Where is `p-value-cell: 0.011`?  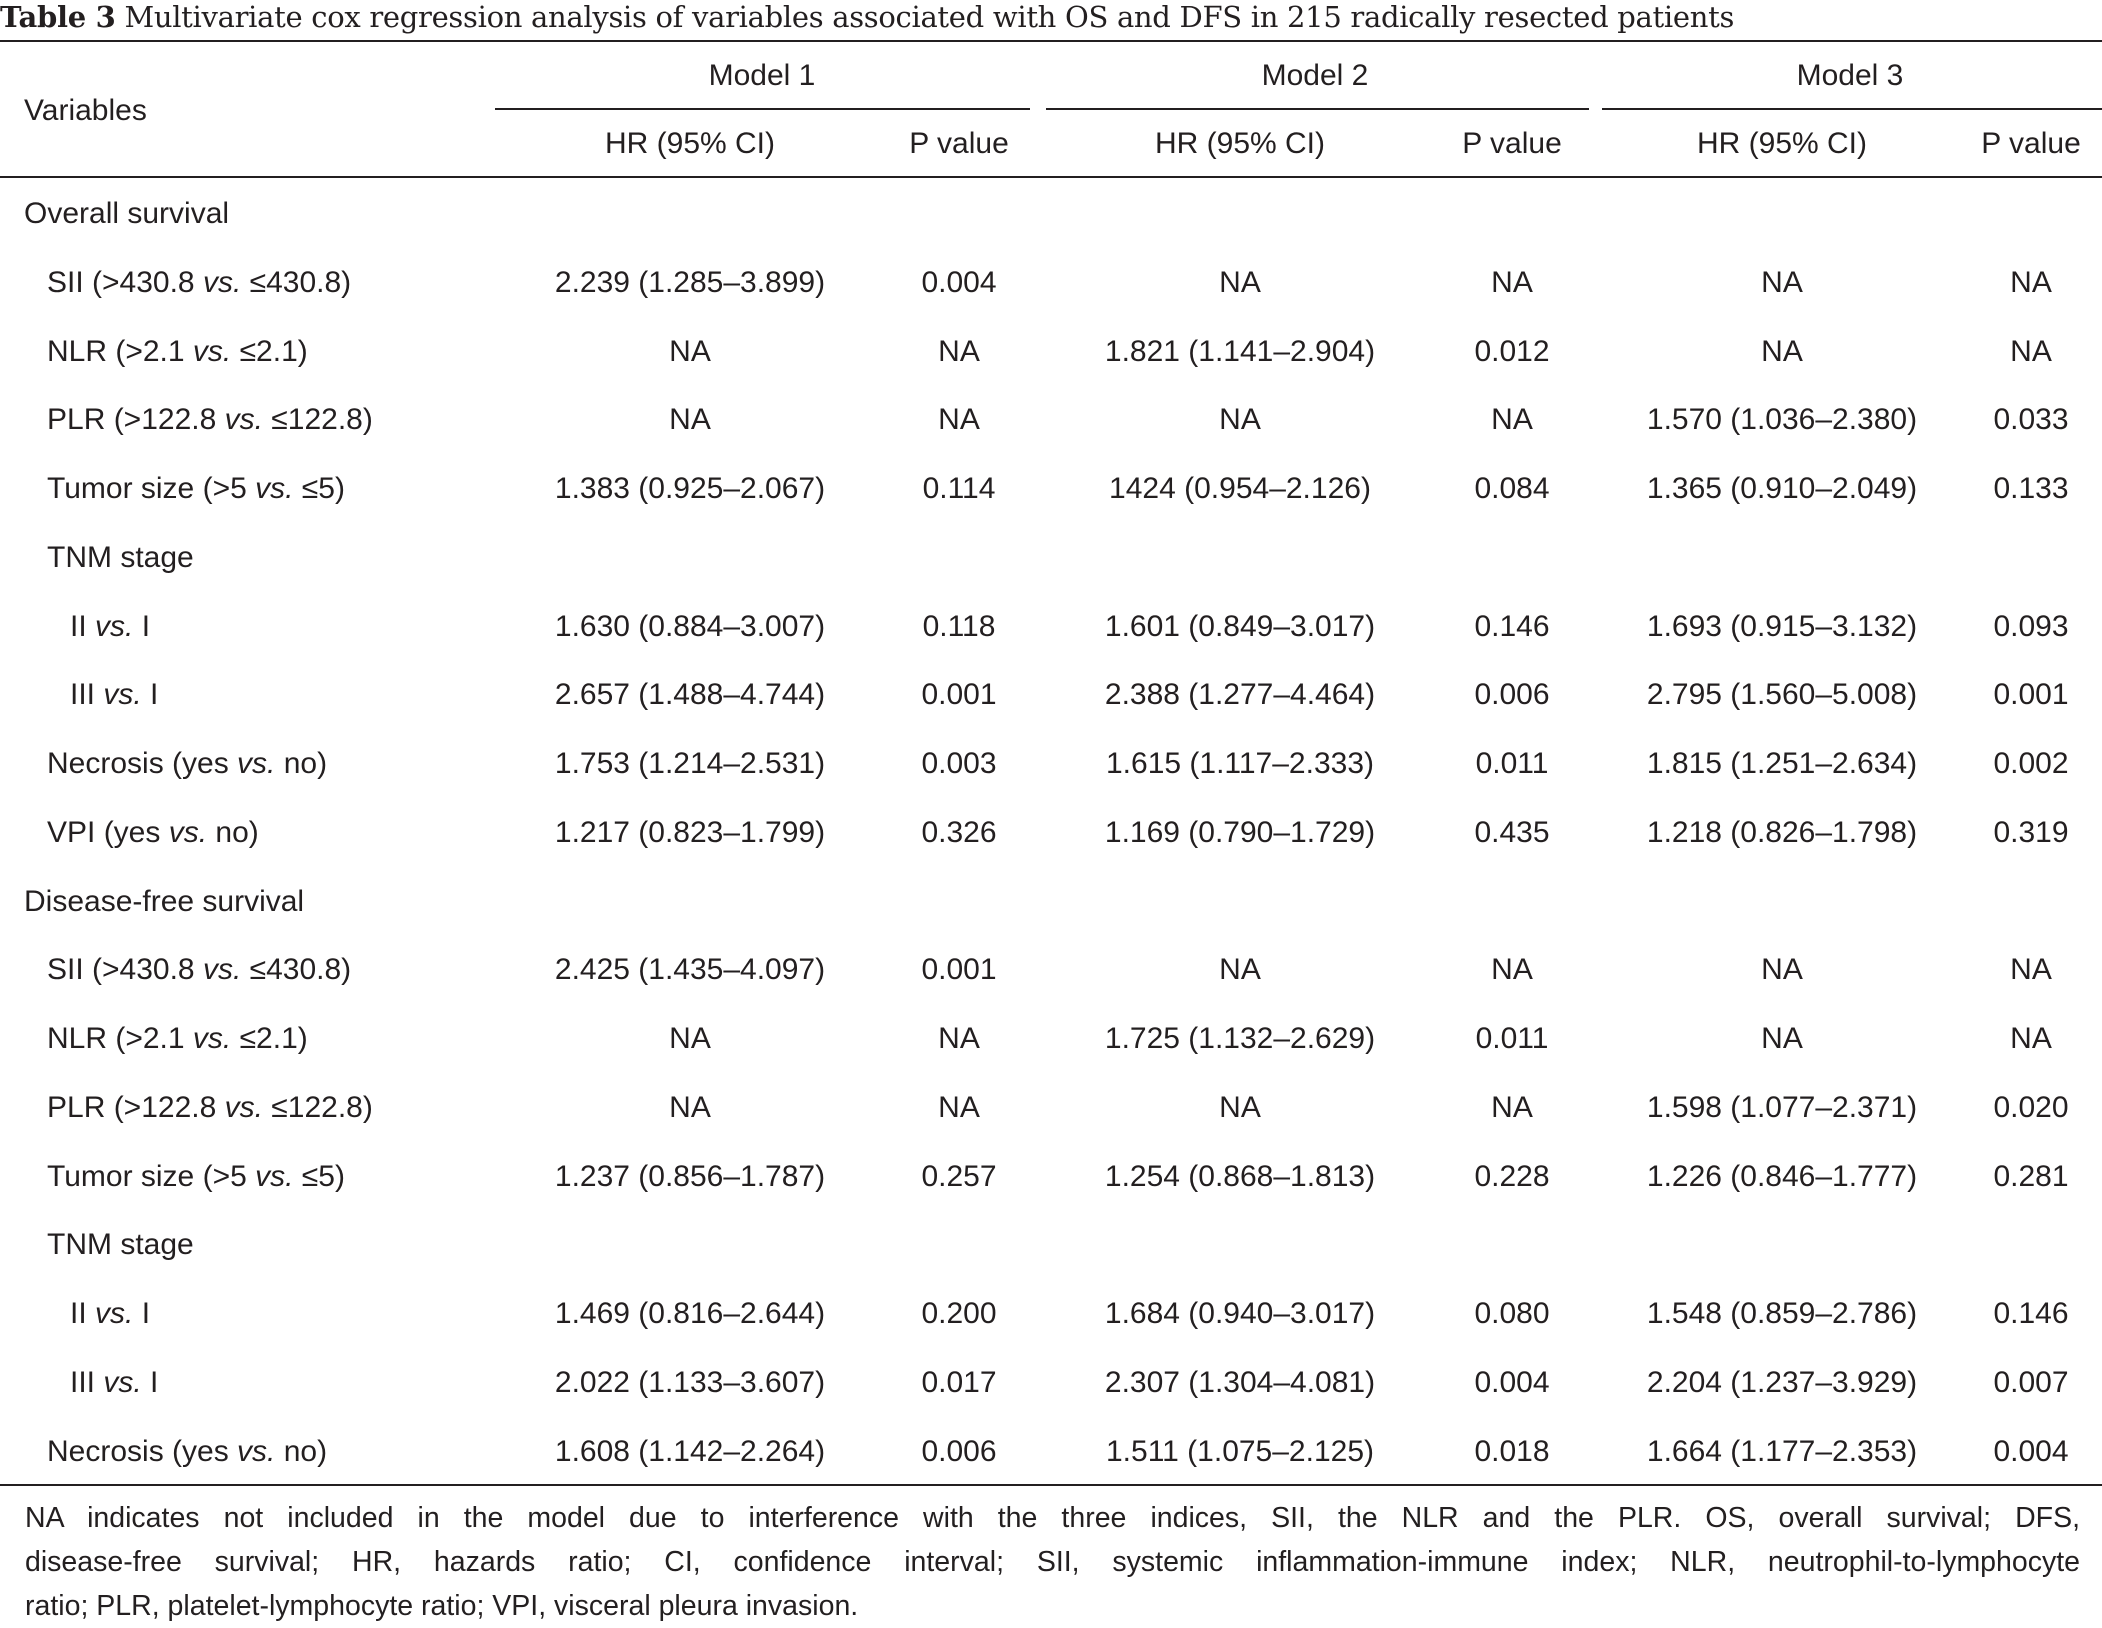
p-value-cell: 0.011 is located at coordinates (1512, 1038).